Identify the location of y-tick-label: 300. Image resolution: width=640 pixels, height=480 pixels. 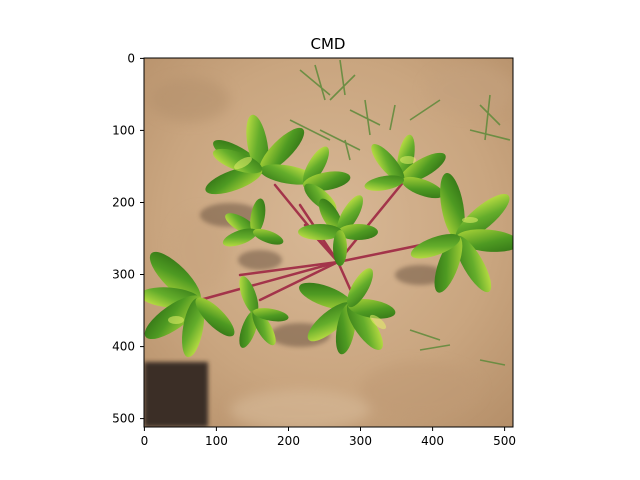
(123, 275).